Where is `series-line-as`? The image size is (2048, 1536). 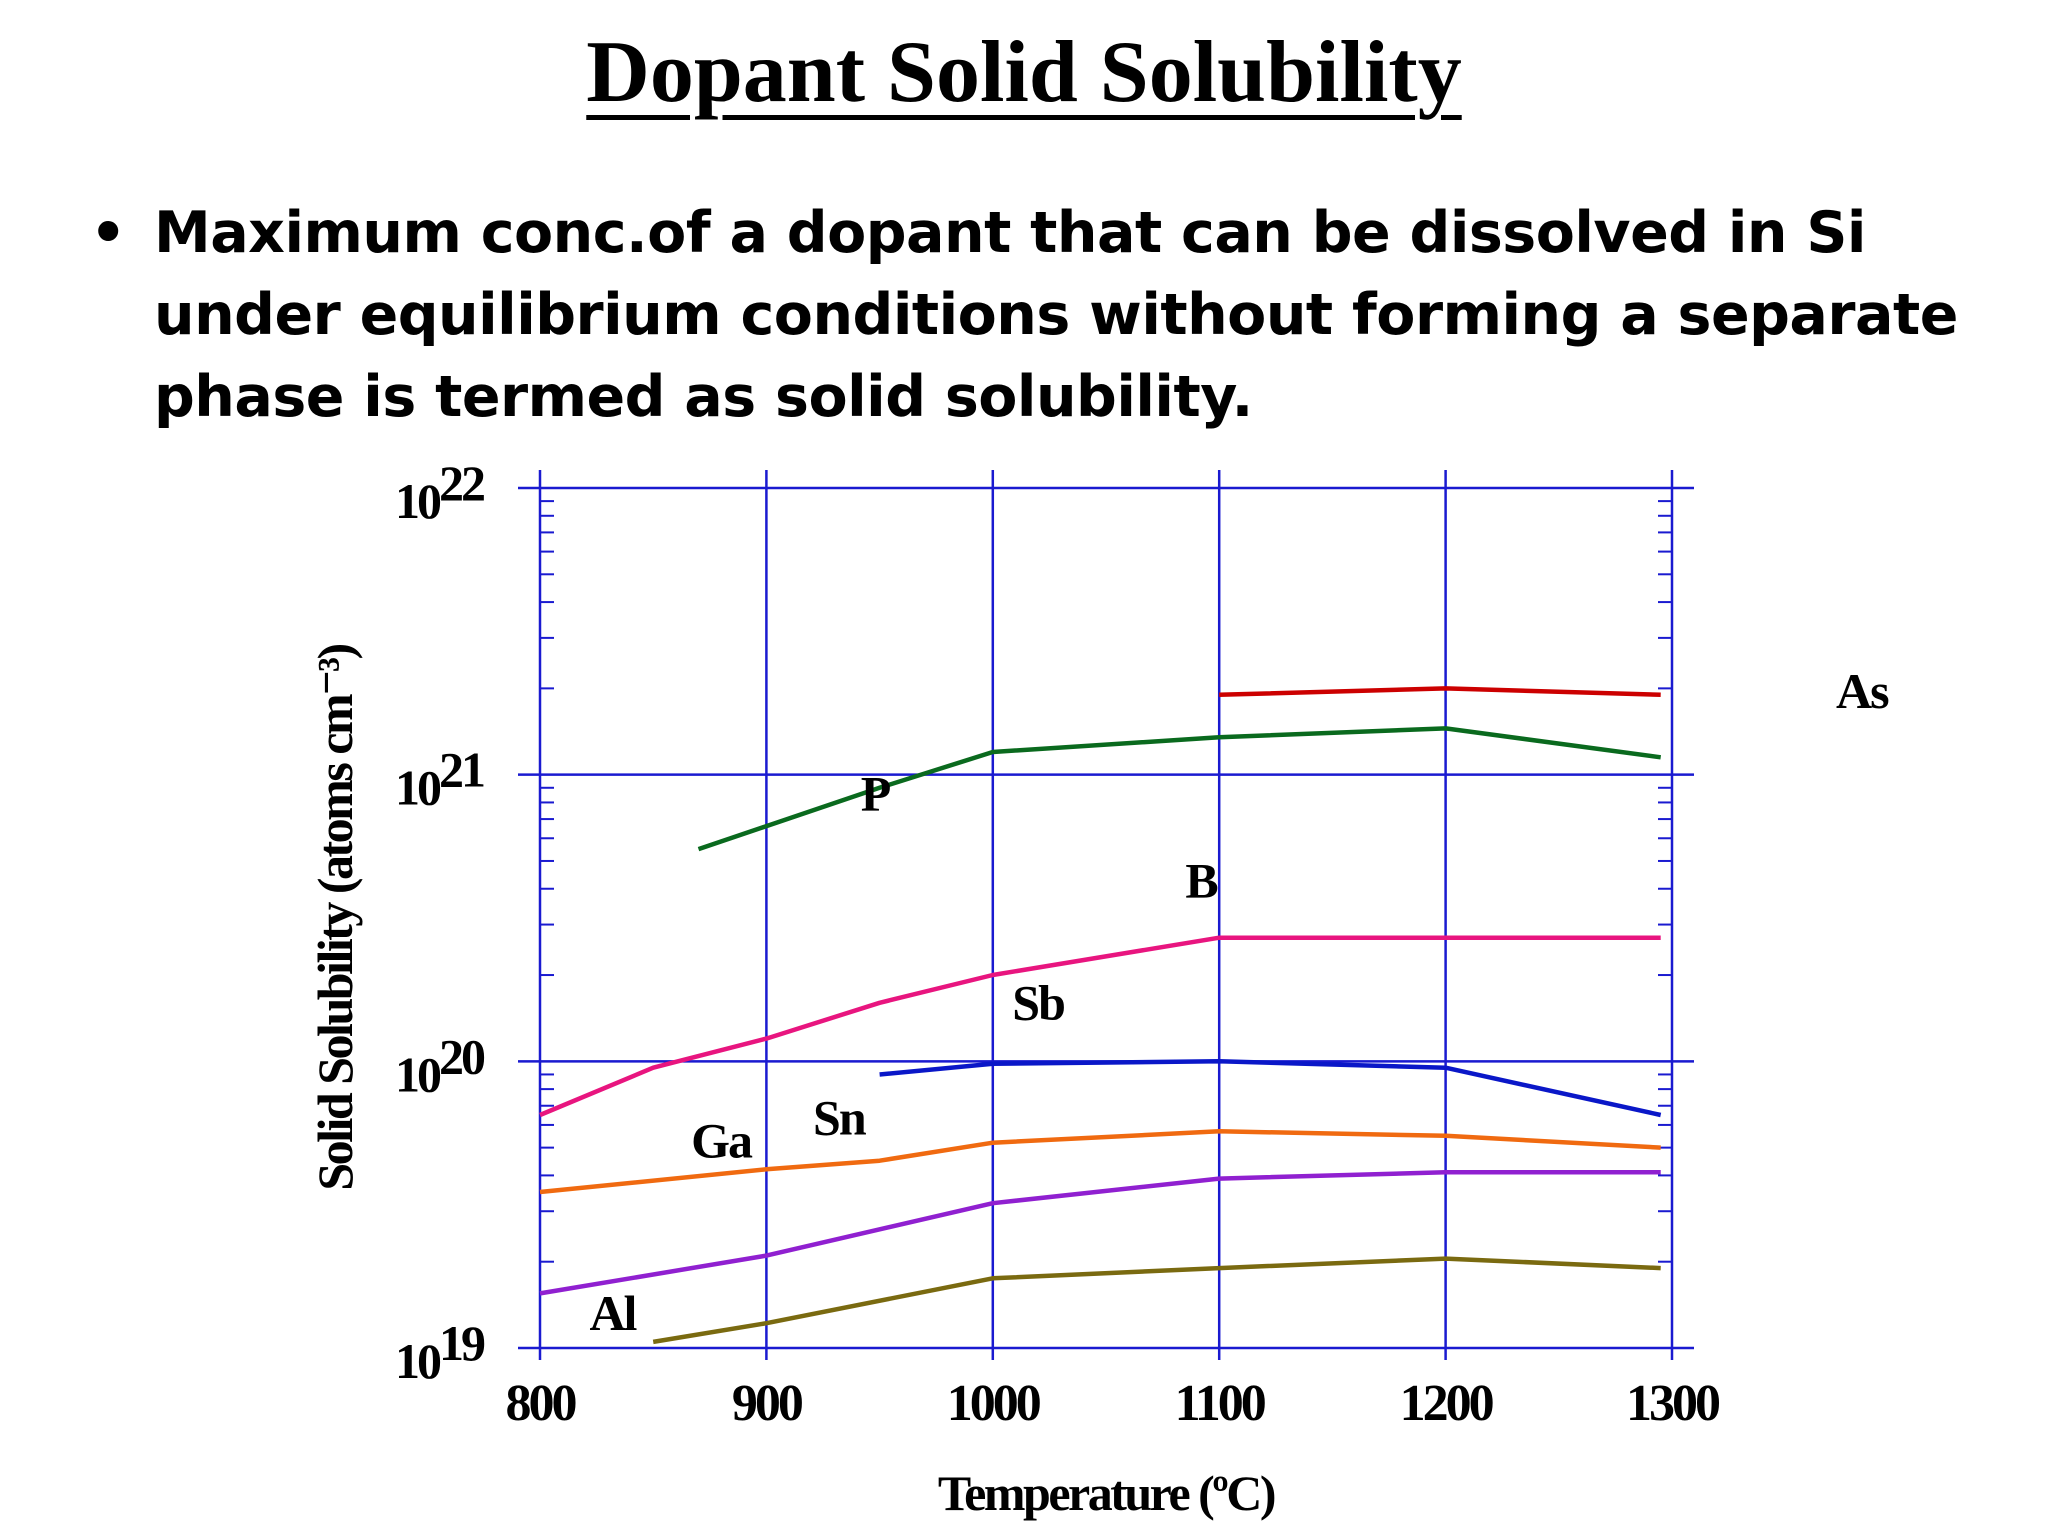 series-line-as is located at coordinates (1440, 692).